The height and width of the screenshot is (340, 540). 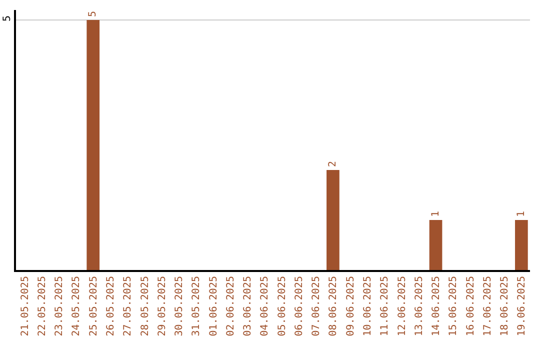 What do you see at coordinates (316, 306) in the screenshot?
I see `x-tick-label: 07.06.2025` at bounding box center [316, 306].